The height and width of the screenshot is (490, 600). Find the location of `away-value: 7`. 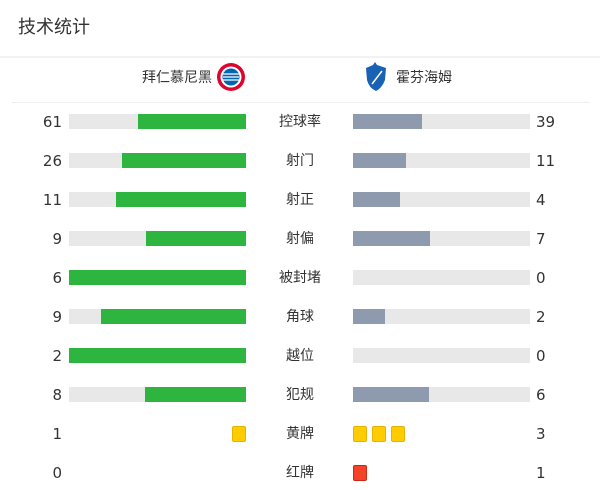

away-value: 7 is located at coordinates (541, 239).